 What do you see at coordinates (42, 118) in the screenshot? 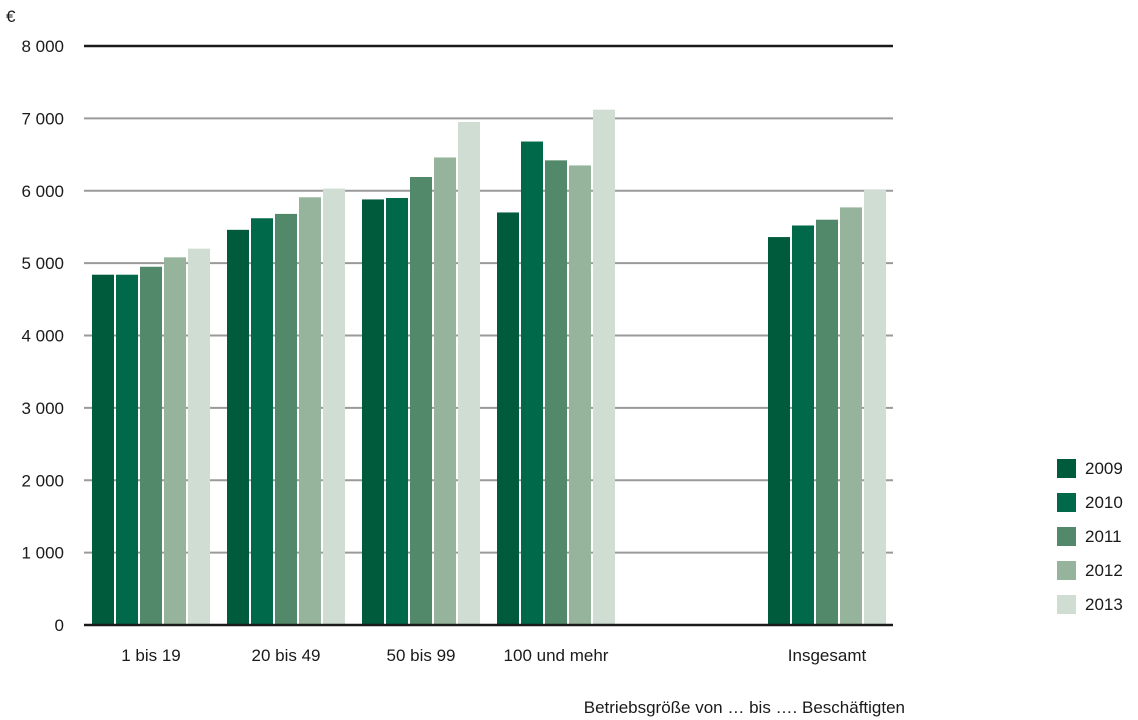
I see `y-tick-label: 7 000` at bounding box center [42, 118].